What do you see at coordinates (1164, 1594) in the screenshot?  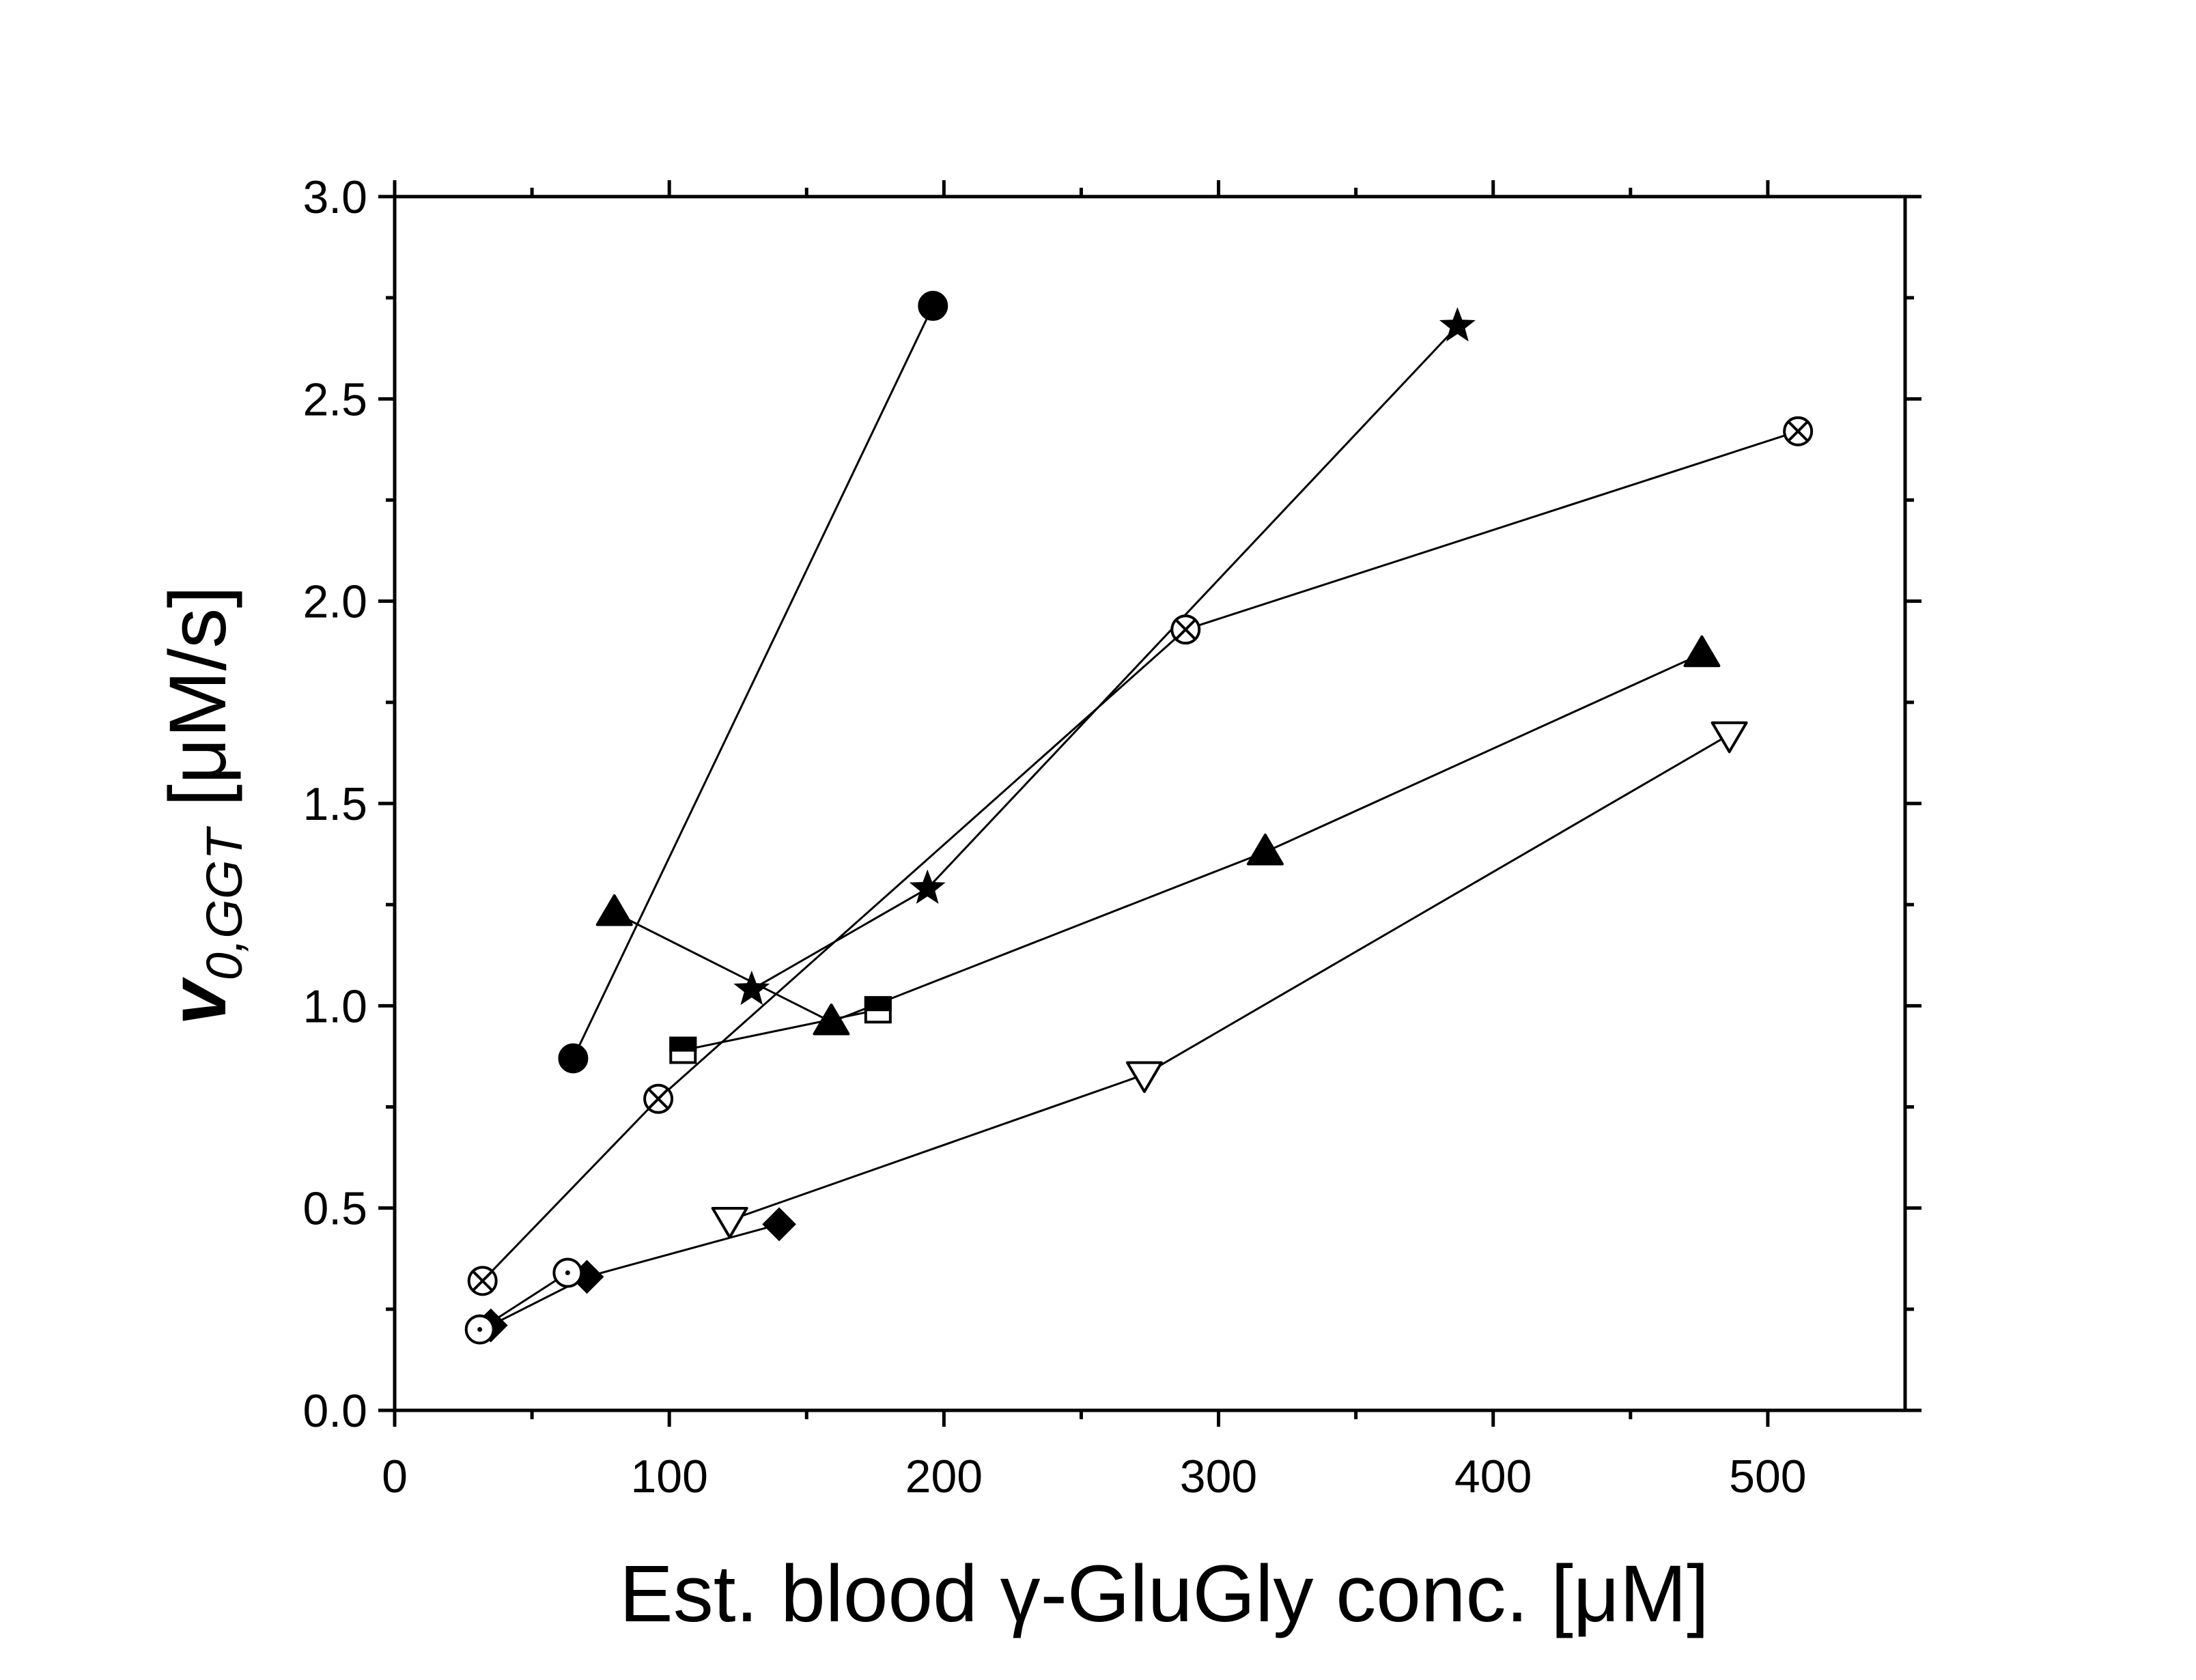 I see `x-axis-title: Est. blood γ-GluGly conc. [μM]` at bounding box center [1164, 1594].